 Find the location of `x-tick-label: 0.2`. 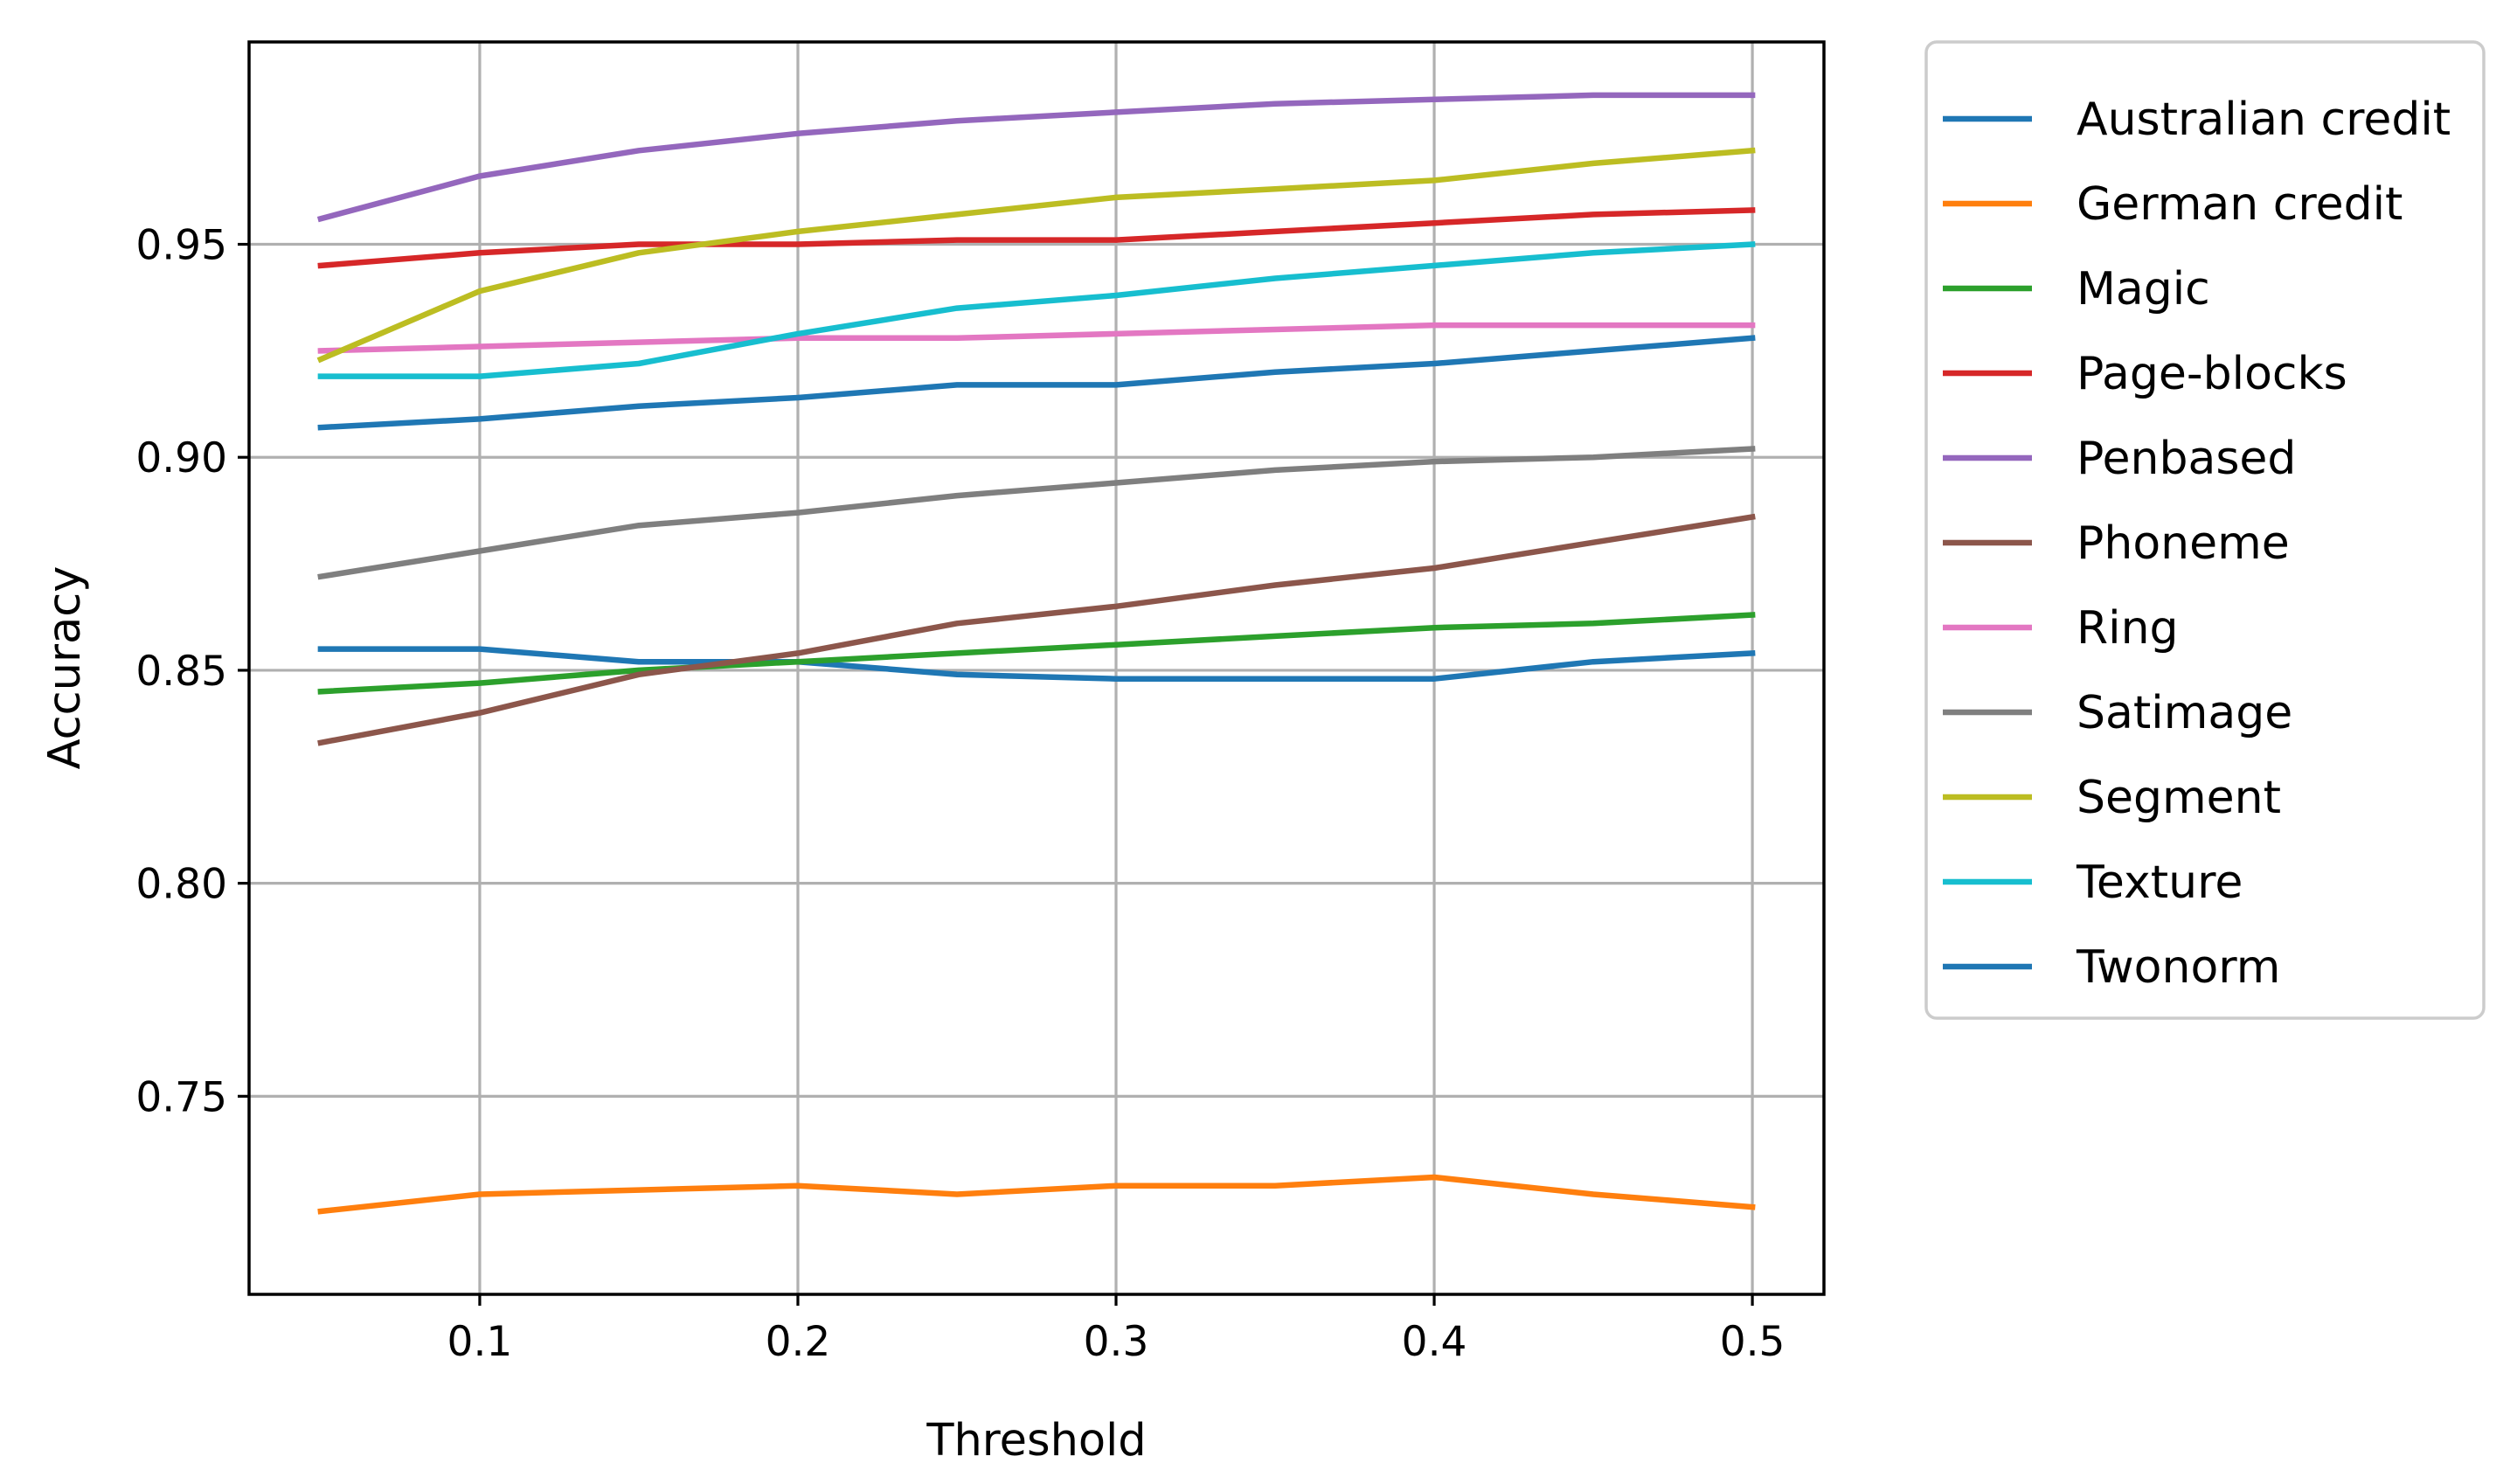

x-tick-label: 0.2 is located at coordinates (798, 1342).